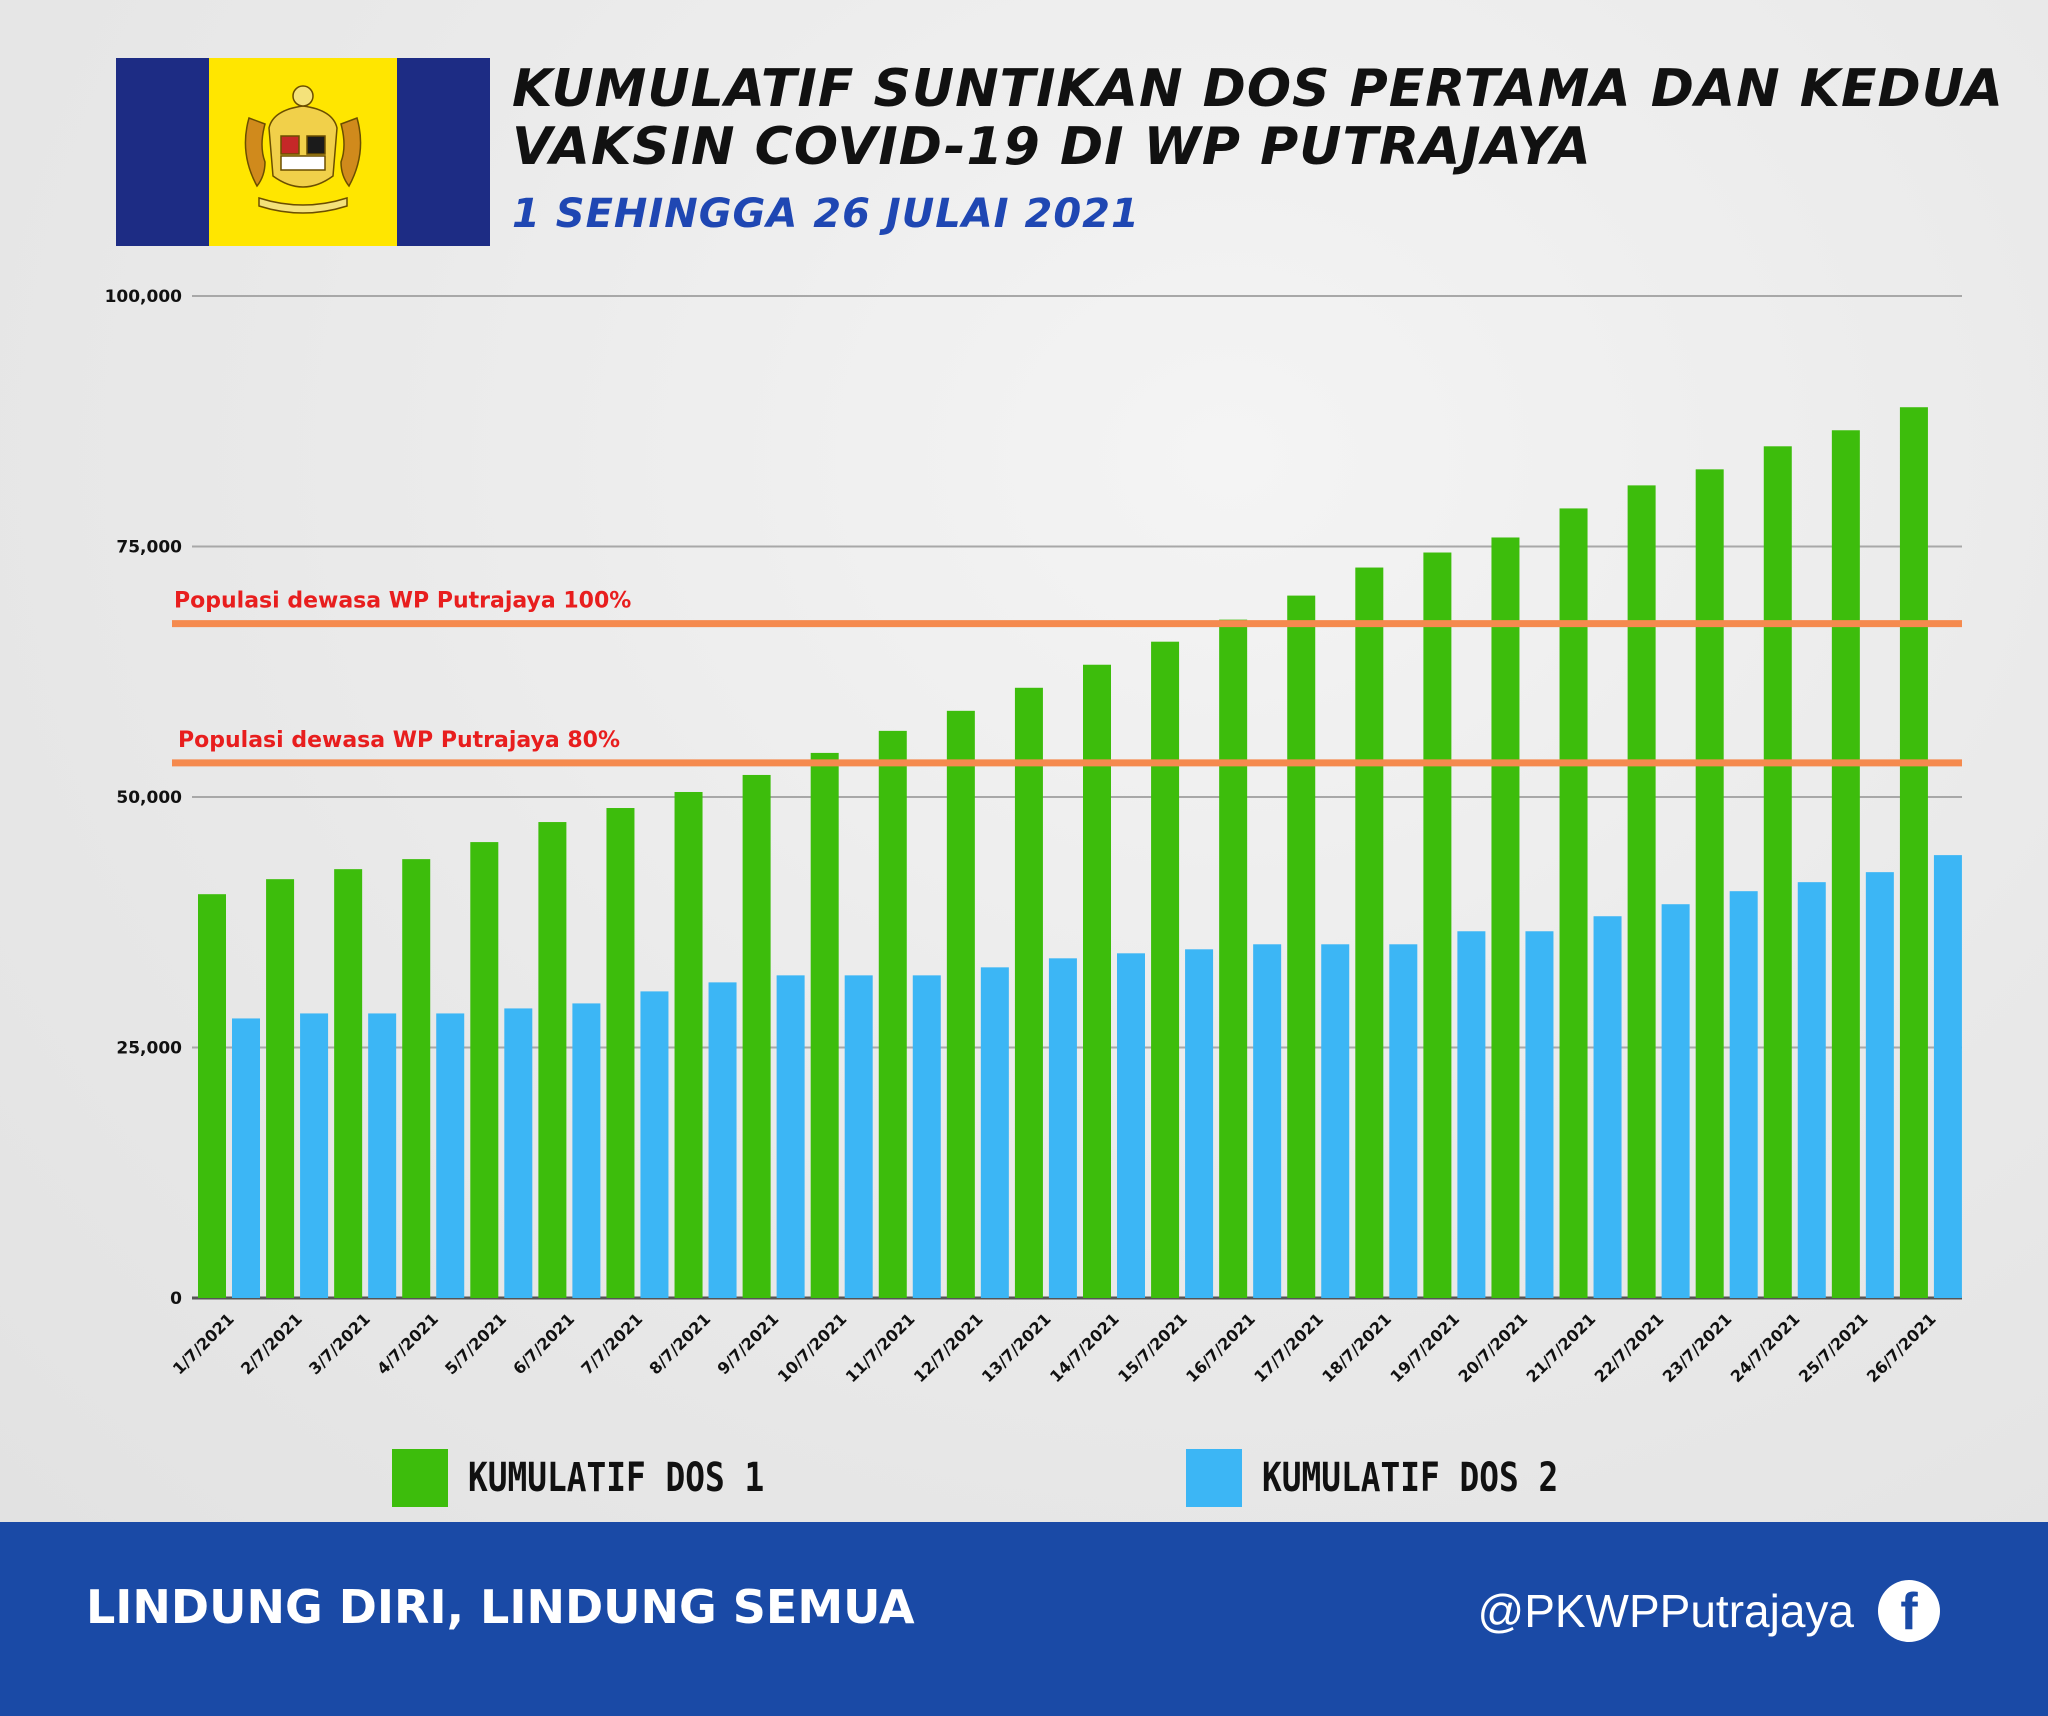 The height and width of the screenshot is (1716, 2048). What do you see at coordinates (679, 1343) in the screenshot?
I see `x-tick-label: 8/7/2021` at bounding box center [679, 1343].